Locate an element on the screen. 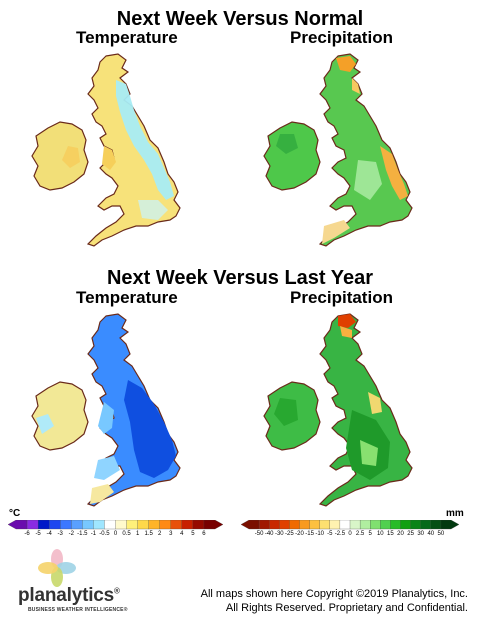 Image resolution: width=480 pixels, height=621 pixels. temperature-legend-tick-label: 2 is located at coordinates (160, 534).